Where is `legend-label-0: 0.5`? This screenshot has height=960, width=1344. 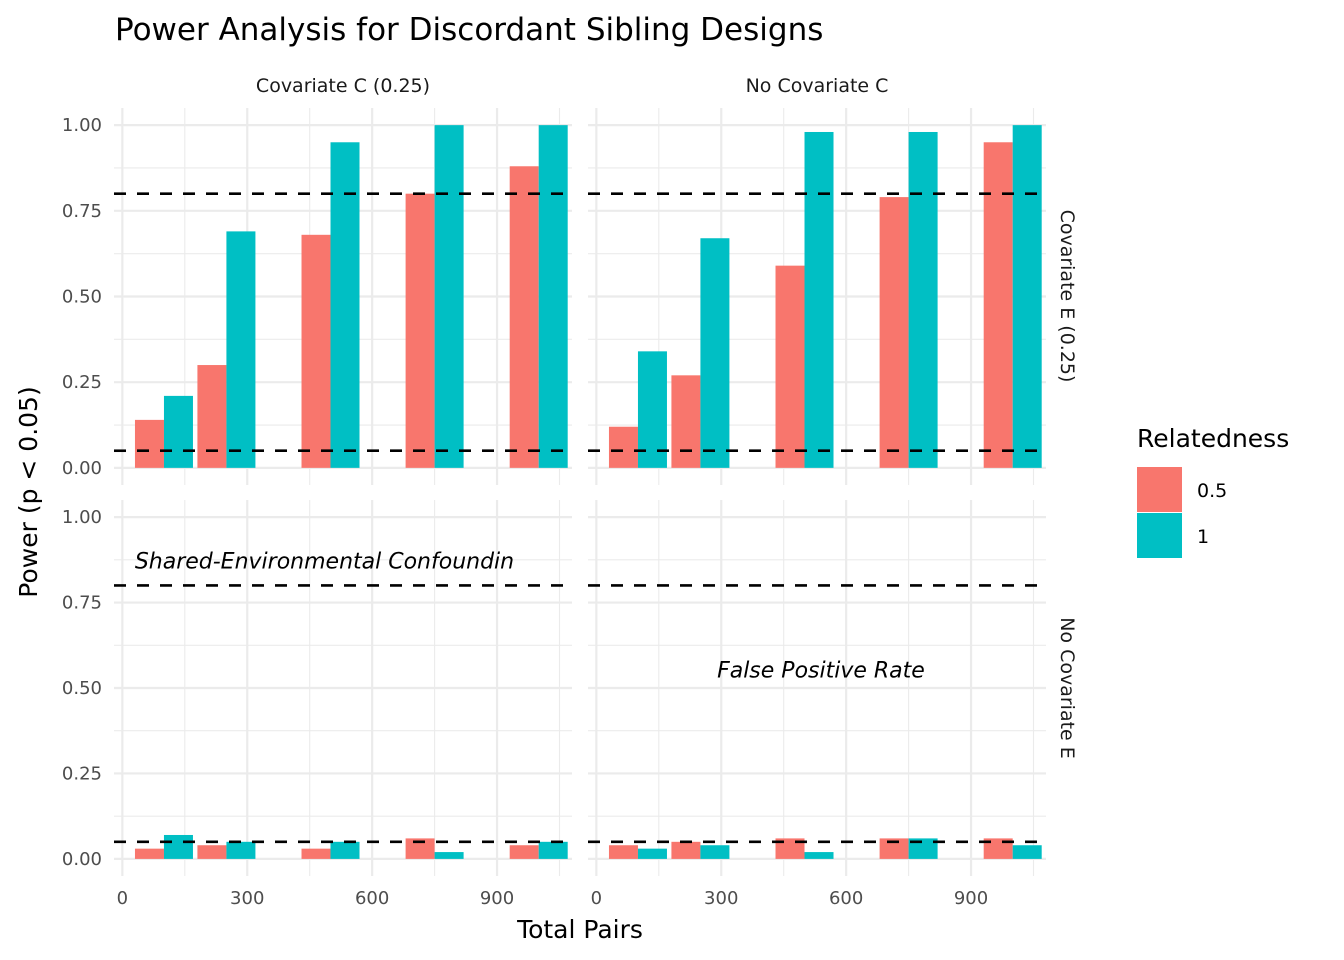
legend-label-0: 0.5 is located at coordinates (1212, 491).